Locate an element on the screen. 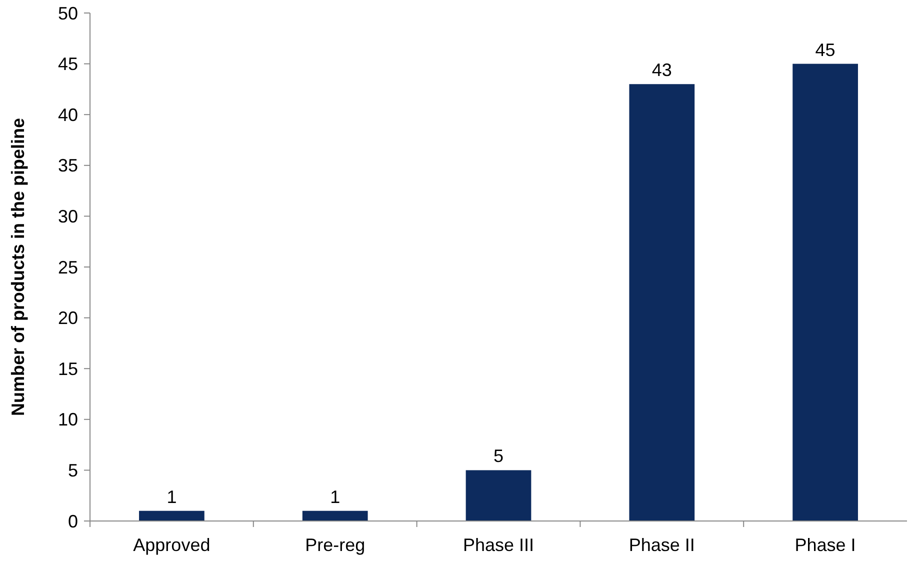  y-tick-label: 45 is located at coordinates (68, 64).